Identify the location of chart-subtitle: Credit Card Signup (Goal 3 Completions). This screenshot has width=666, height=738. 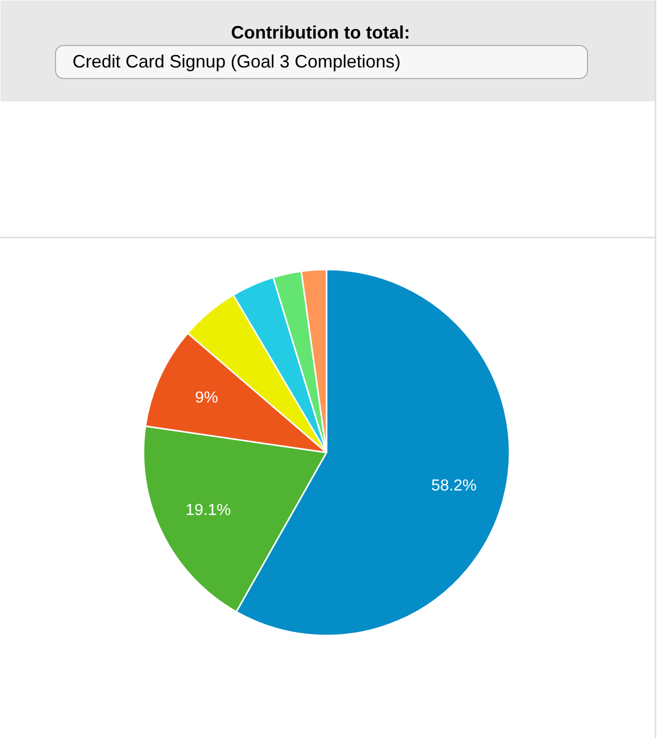
(236, 62).